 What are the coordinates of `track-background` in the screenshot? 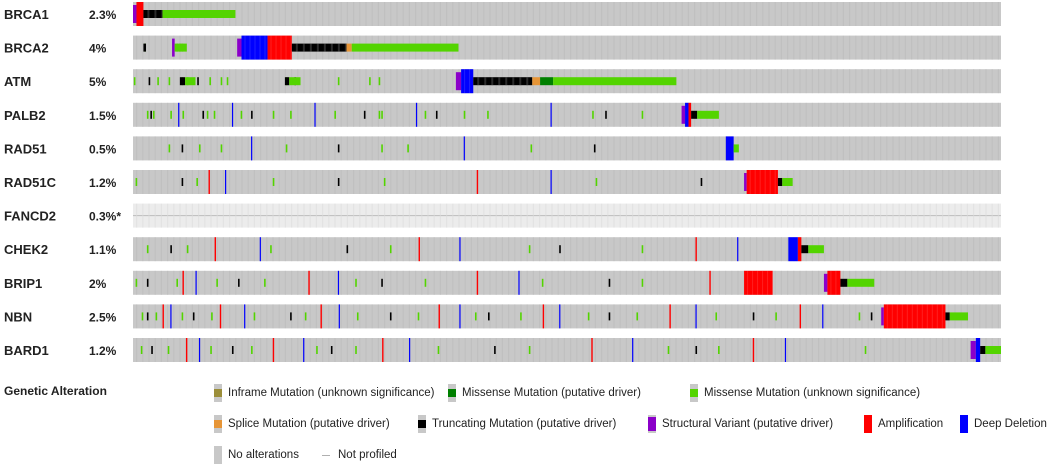 It's located at (567, 249).